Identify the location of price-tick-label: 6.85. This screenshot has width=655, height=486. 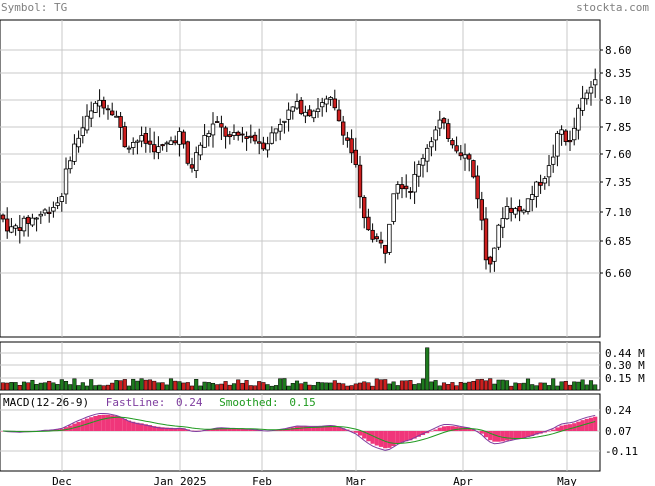
(618, 241).